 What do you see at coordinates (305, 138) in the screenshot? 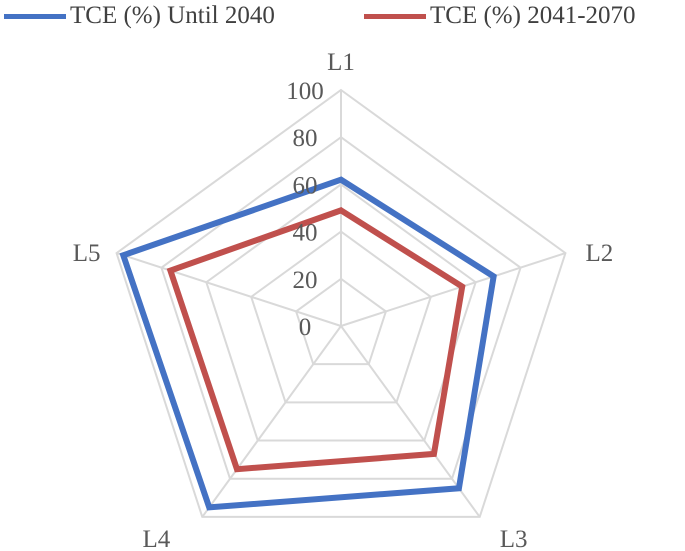
I see `radial-tick-label-80: 80` at bounding box center [305, 138].